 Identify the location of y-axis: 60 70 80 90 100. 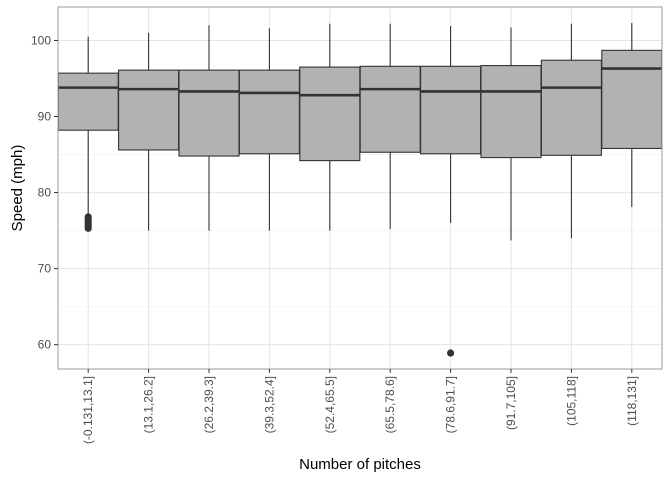
(44, 192).